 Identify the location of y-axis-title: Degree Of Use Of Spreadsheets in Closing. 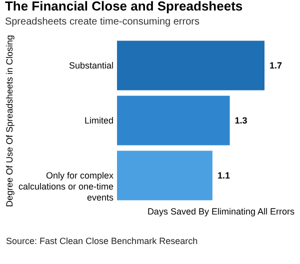
(9, 121).